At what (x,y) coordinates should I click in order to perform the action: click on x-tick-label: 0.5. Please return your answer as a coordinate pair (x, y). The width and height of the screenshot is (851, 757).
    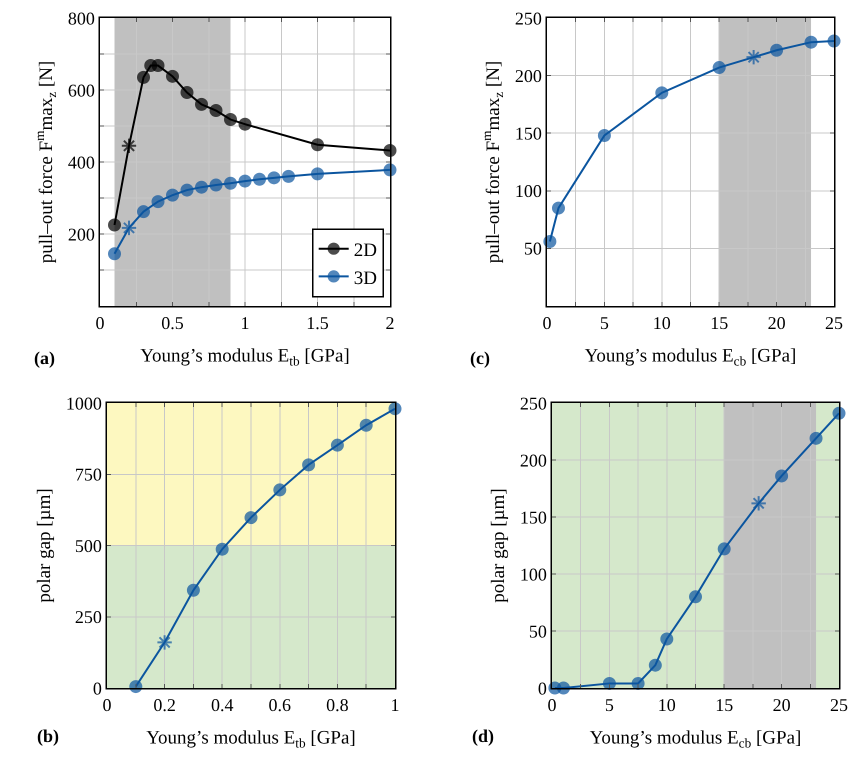
    Looking at the image, I should click on (172, 323).